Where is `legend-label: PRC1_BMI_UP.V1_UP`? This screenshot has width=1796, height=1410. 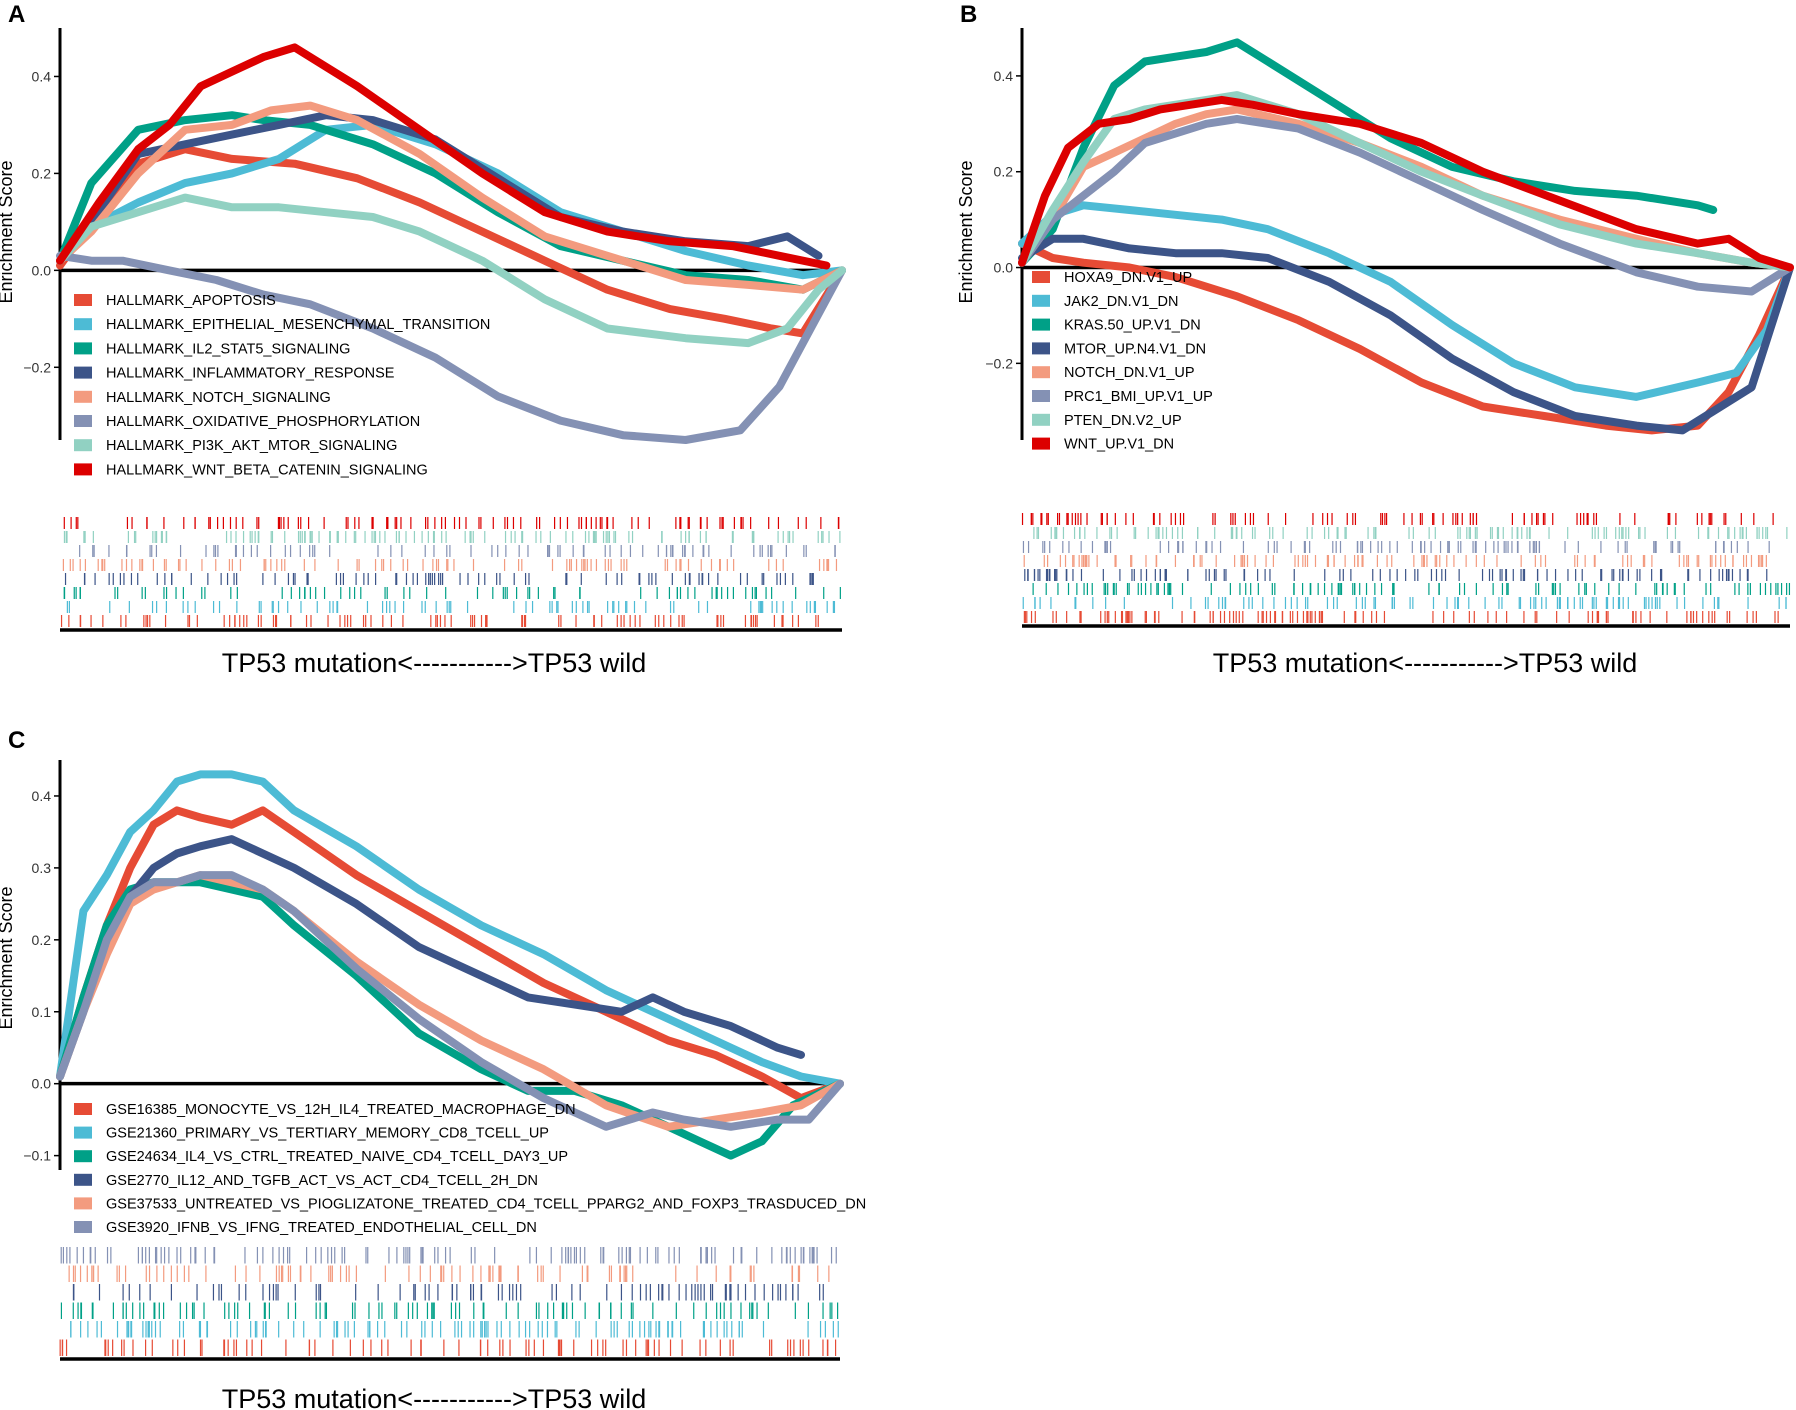
legend-label: PRC1_BMI_UP.V1_UP is located at coordinates (1138, 397).